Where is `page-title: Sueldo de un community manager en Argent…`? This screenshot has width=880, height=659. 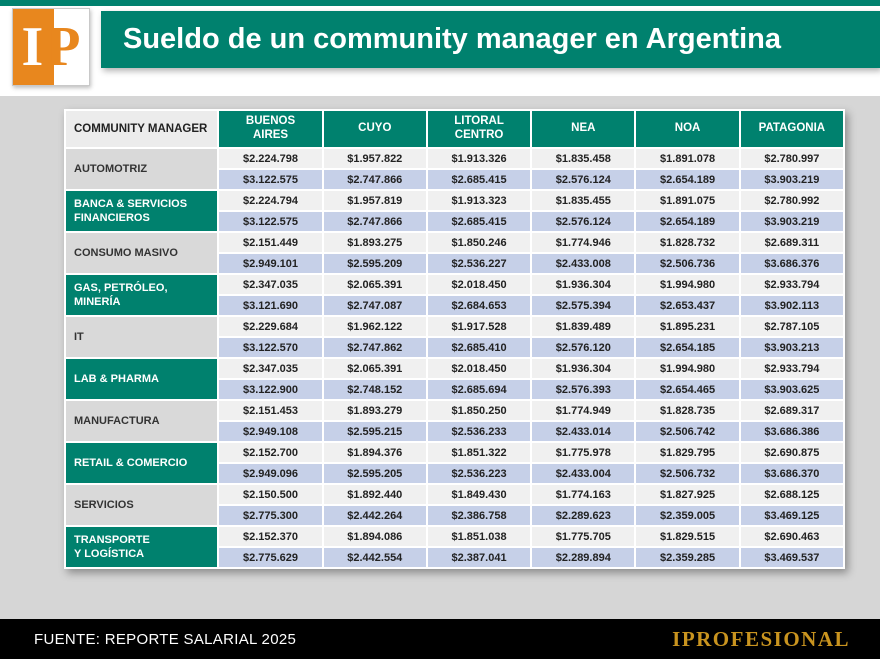
page-title: Sueldo de un community manager en Argent… is located at coordinates (452, 39).